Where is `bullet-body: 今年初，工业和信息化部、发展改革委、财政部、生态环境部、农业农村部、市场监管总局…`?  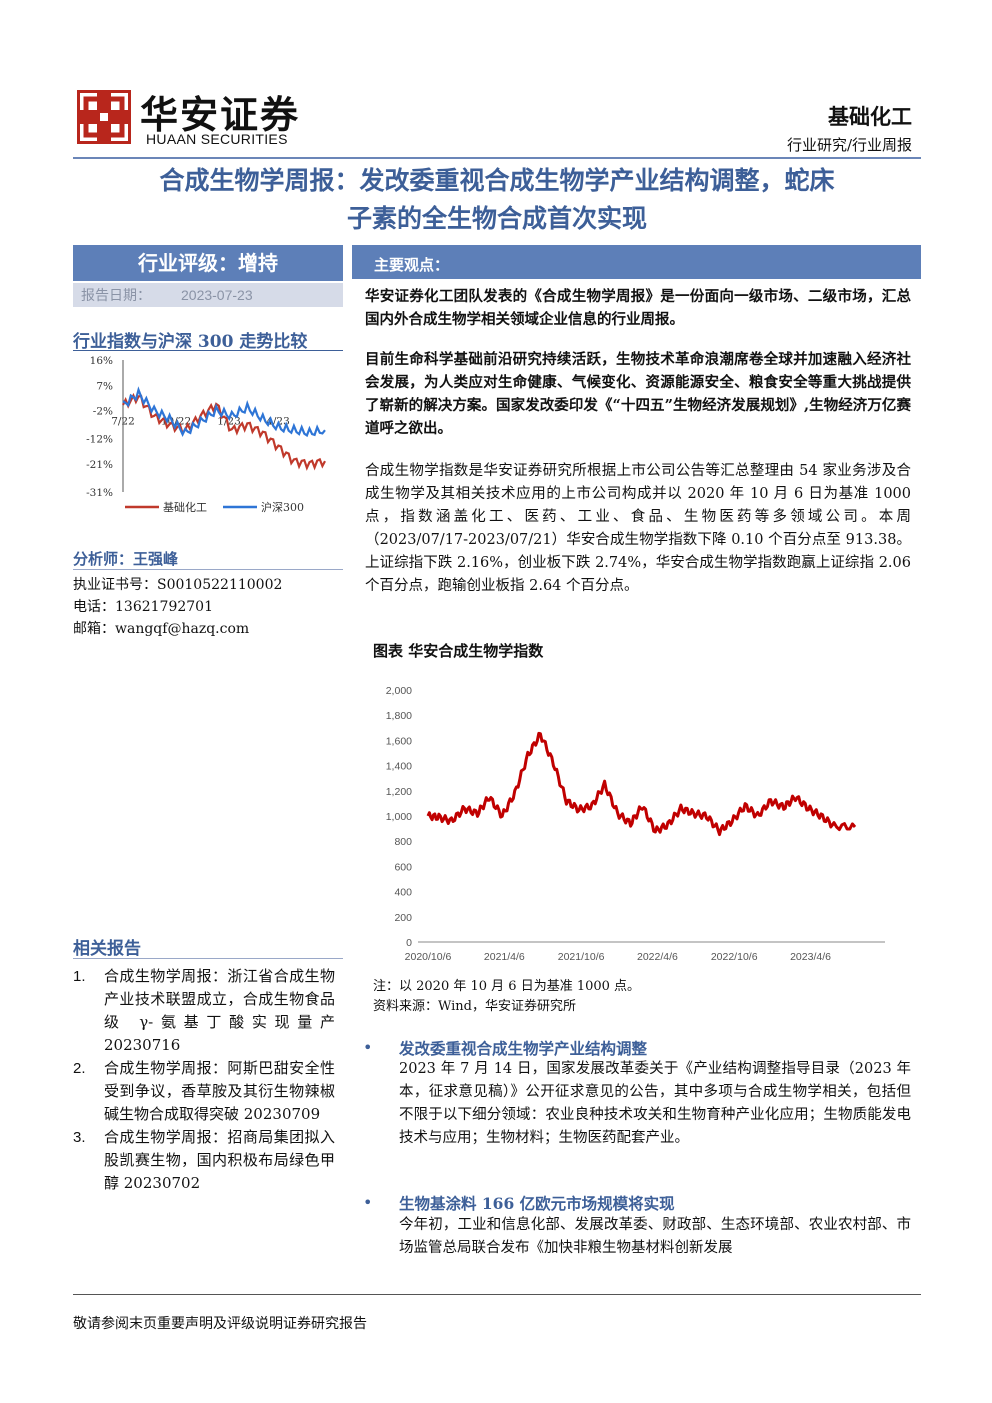 bullet-body: 今年初，工业和信息化部、发展改革委、财政部、生态环境部、农业农村部、市场监管总局… is located at coordinates (655, 1236).